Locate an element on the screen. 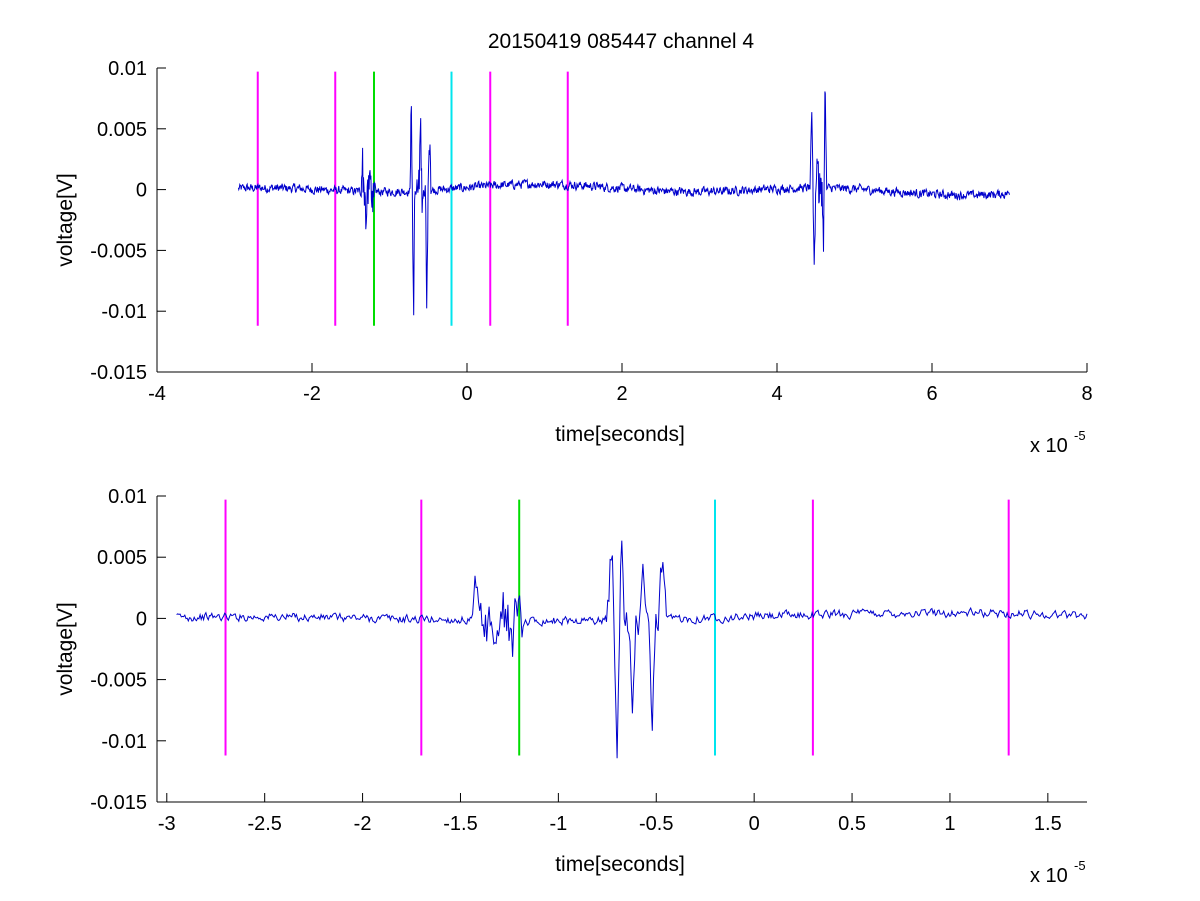 The width and height of the screenshot is (1200, 901). x-tick-label: -4 is located at coordinates (157, 394).